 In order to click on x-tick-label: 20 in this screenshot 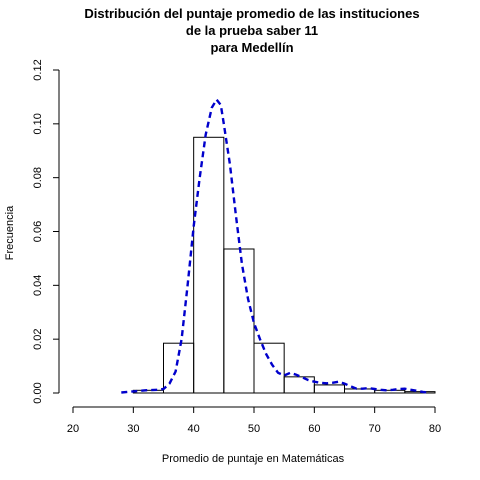, I will do `click(73, 429)`.